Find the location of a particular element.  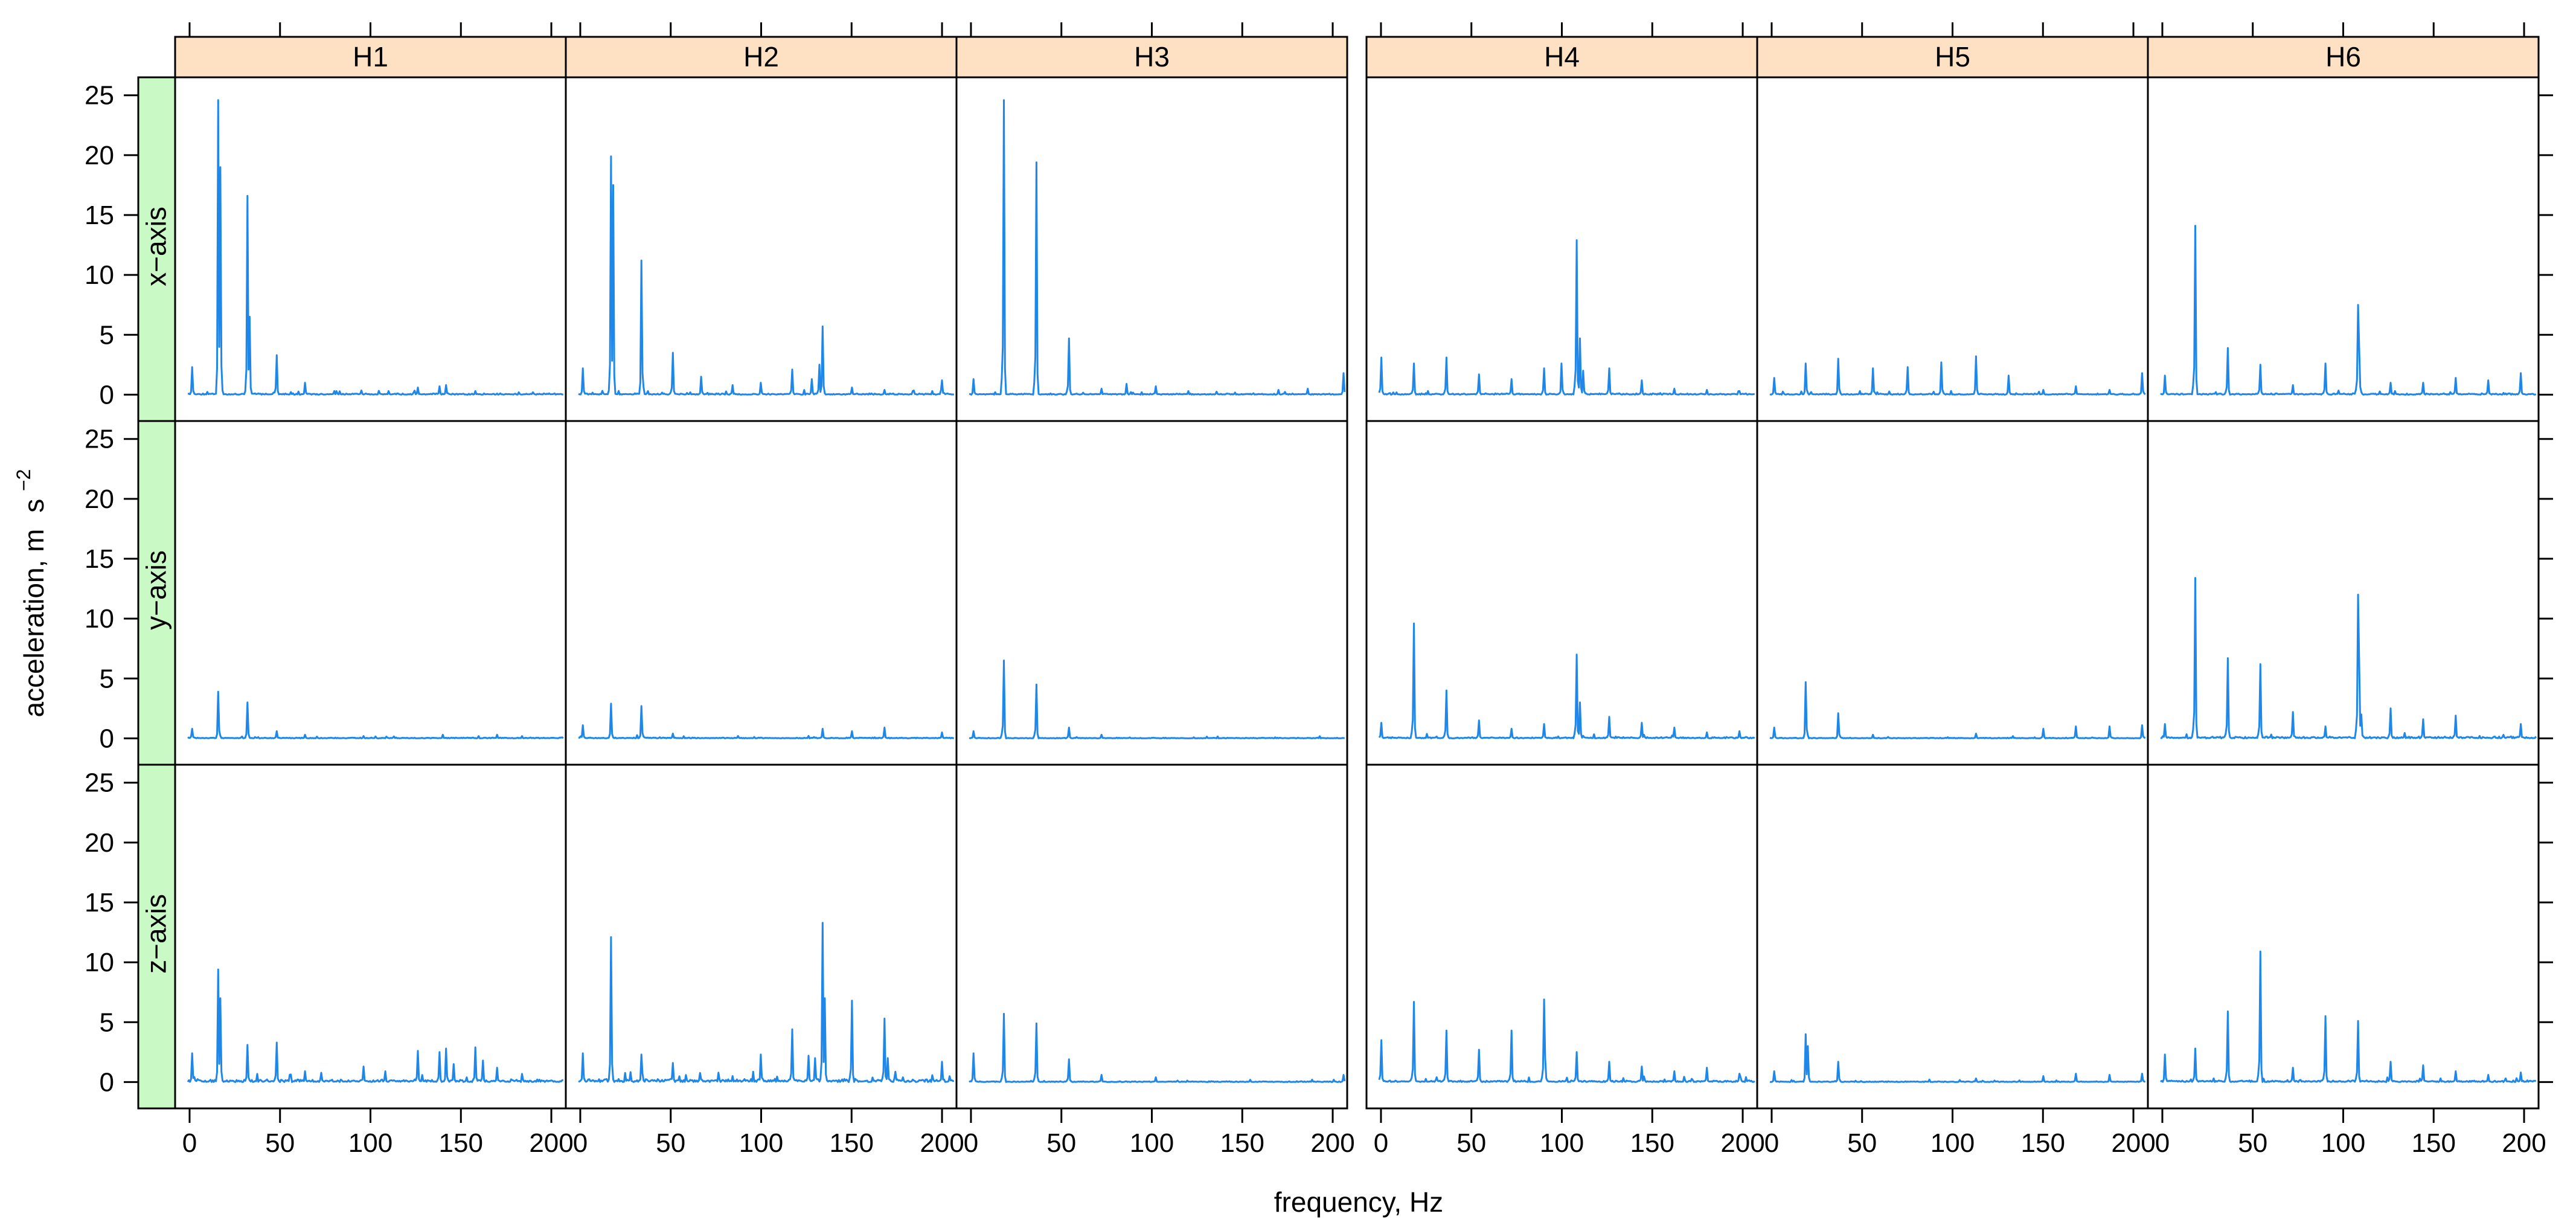

spectrum-h1-x-axis is located at coordinates (375, 247).